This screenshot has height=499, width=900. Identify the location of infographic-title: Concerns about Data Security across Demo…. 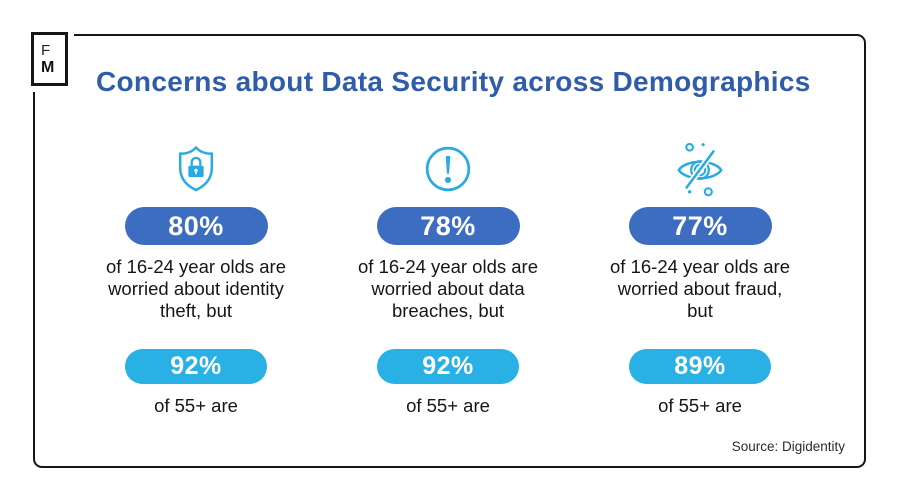
(453, 81).